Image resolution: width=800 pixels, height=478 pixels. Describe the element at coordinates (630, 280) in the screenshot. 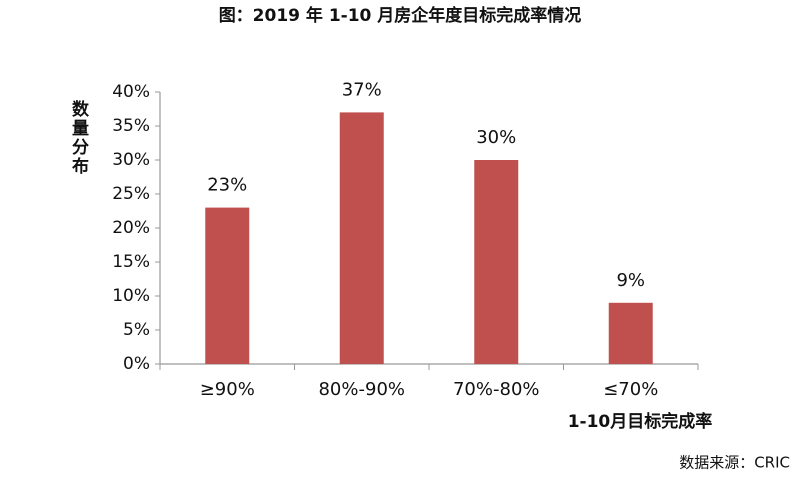

I see `data-label: 9%` at that location.